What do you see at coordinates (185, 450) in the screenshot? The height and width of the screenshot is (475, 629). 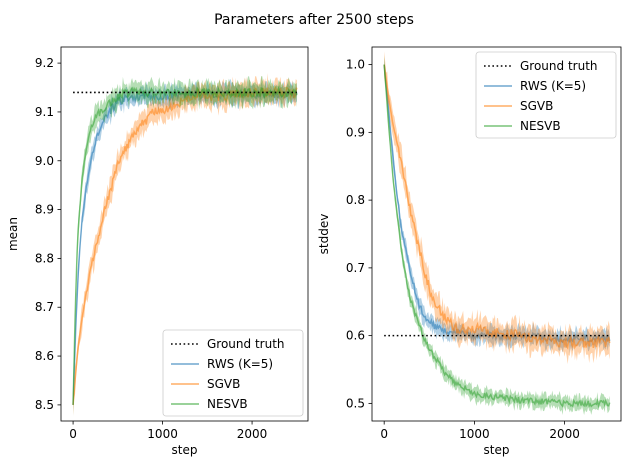 I see `mean-xlabel: step` at bounding box center [185, 450].